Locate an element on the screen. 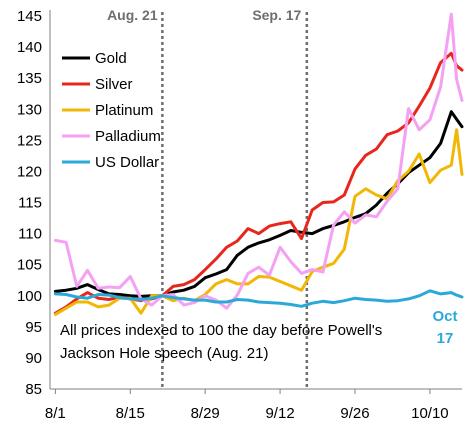  y-tick-label: 115 is located at coordinates (30, 203).